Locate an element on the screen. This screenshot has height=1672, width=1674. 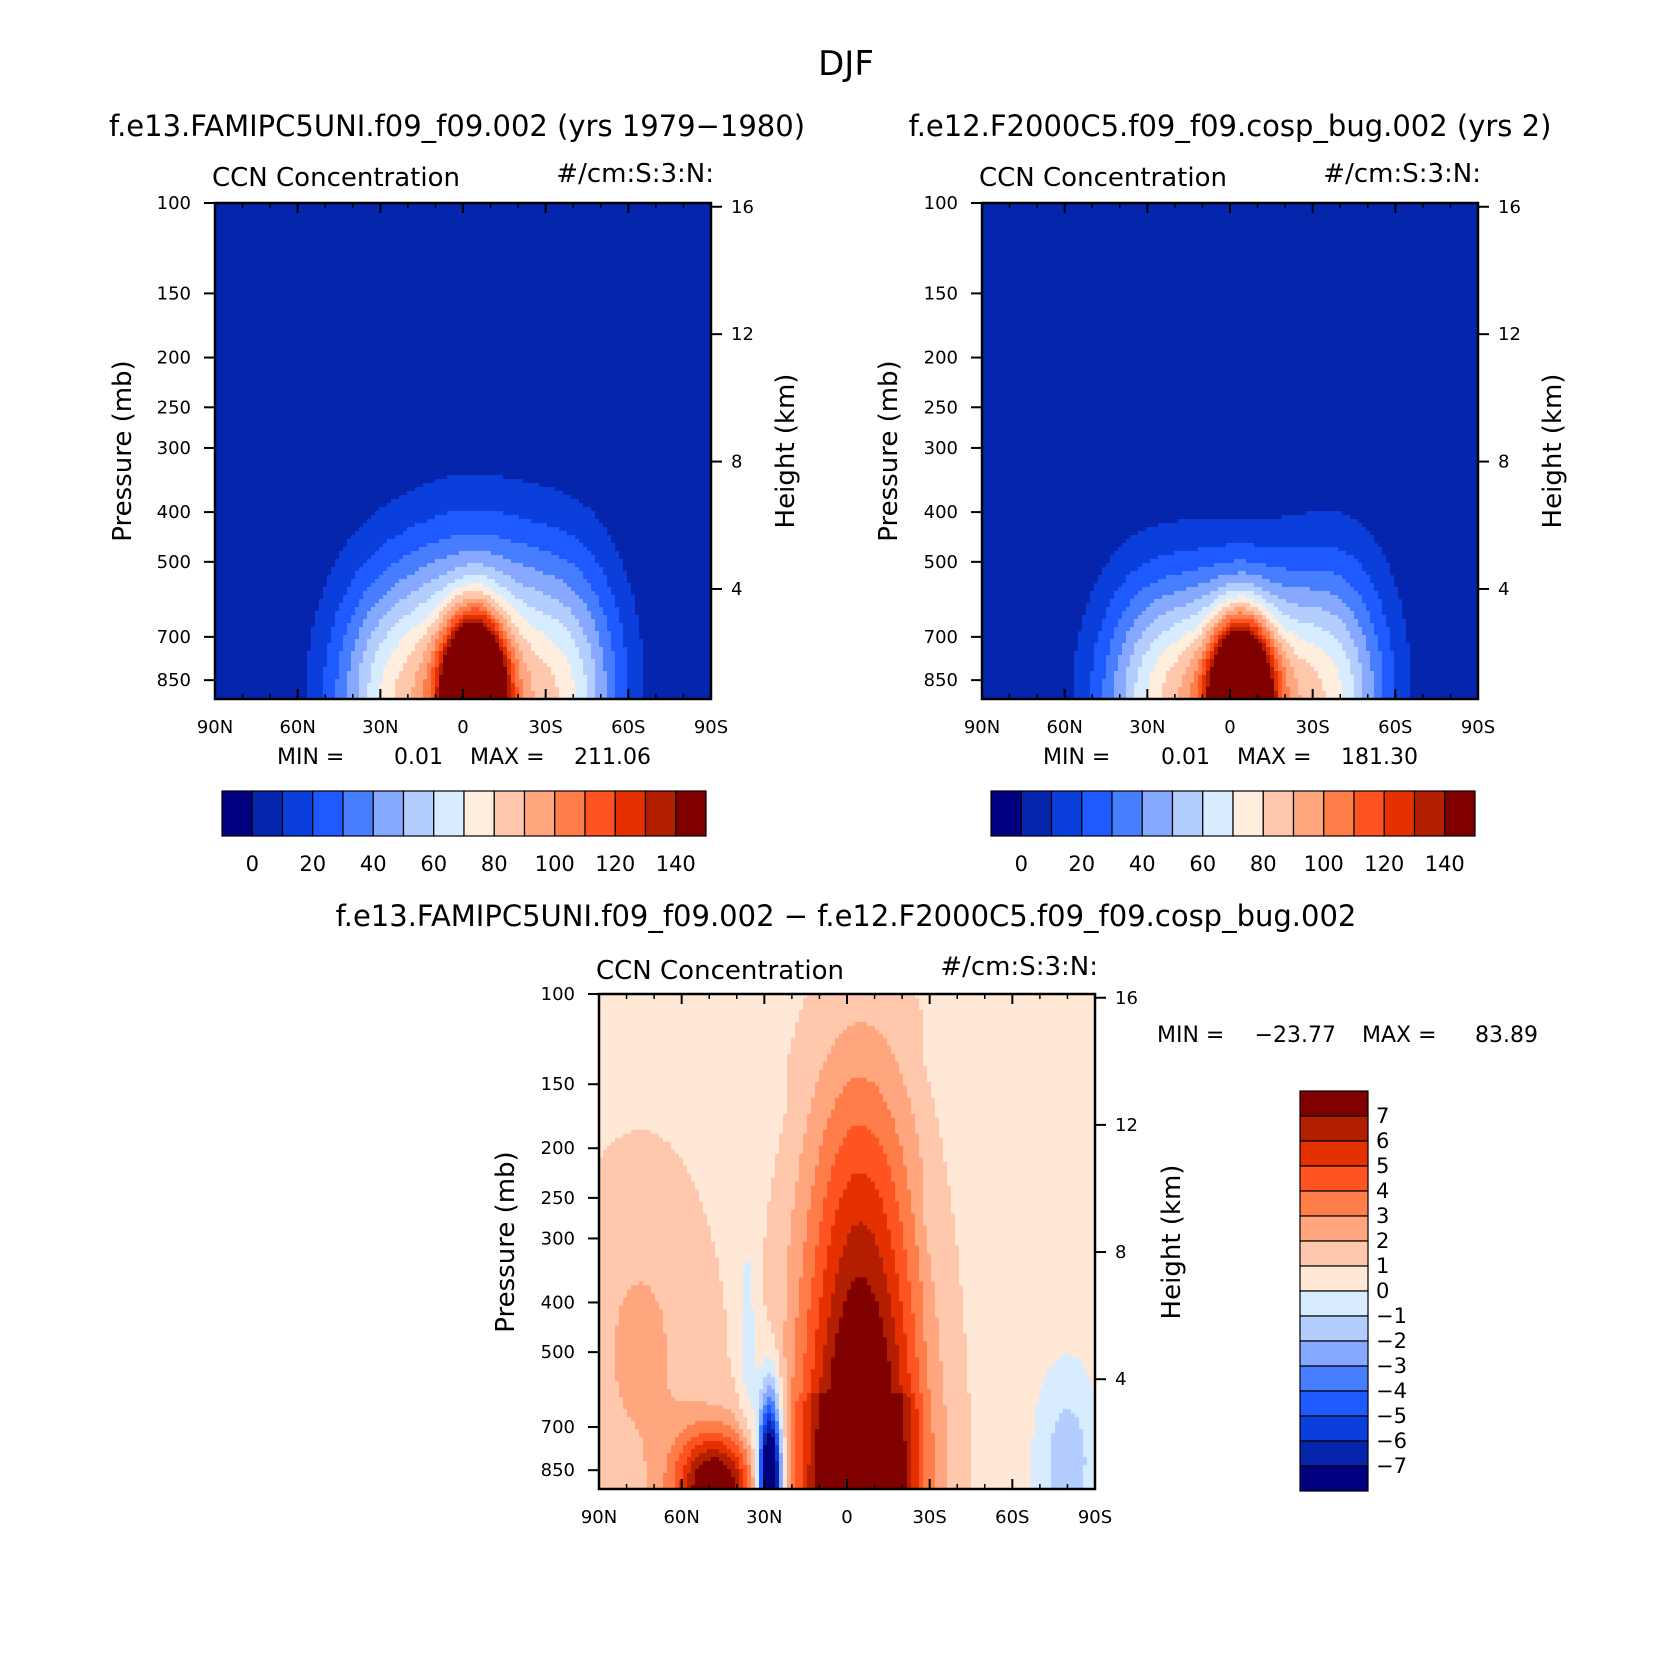
y2-tick-label: 12 is located at coordinates (742, 334).